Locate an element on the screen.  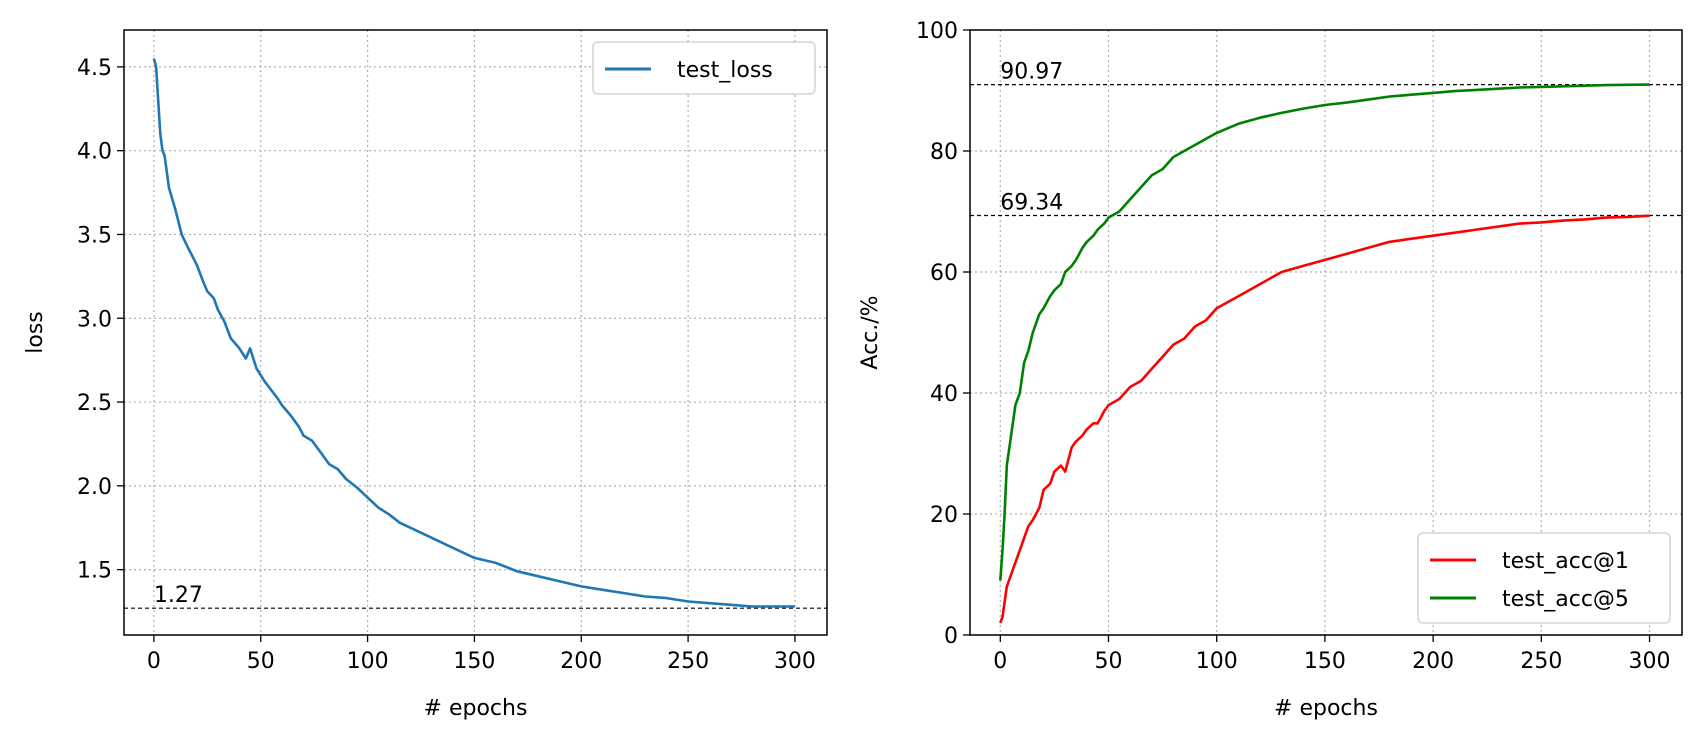
loss-legend: test_loss is located at coordinates (704, 68).